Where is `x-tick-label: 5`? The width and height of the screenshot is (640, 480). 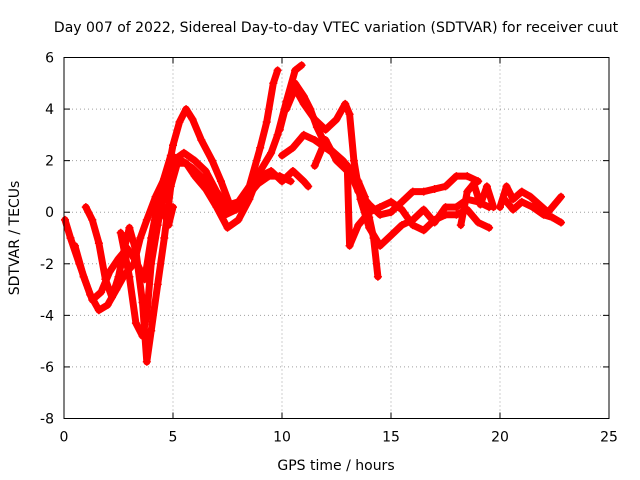 x-tick-label: 5 is located at coordinates (173, 438).